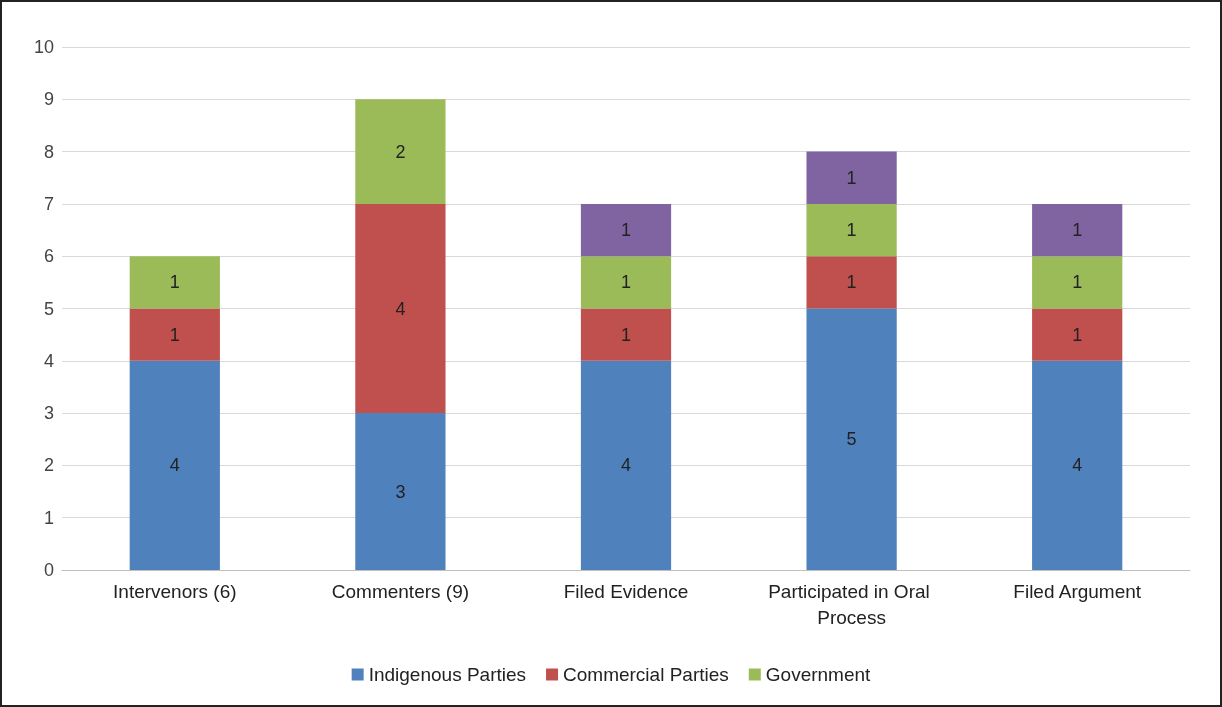 This screenshot has width=1222, height=707. Describe the element at coordinates (646, 674) in the screenshot. I see `legend-label: Commercial Parties` at that location.